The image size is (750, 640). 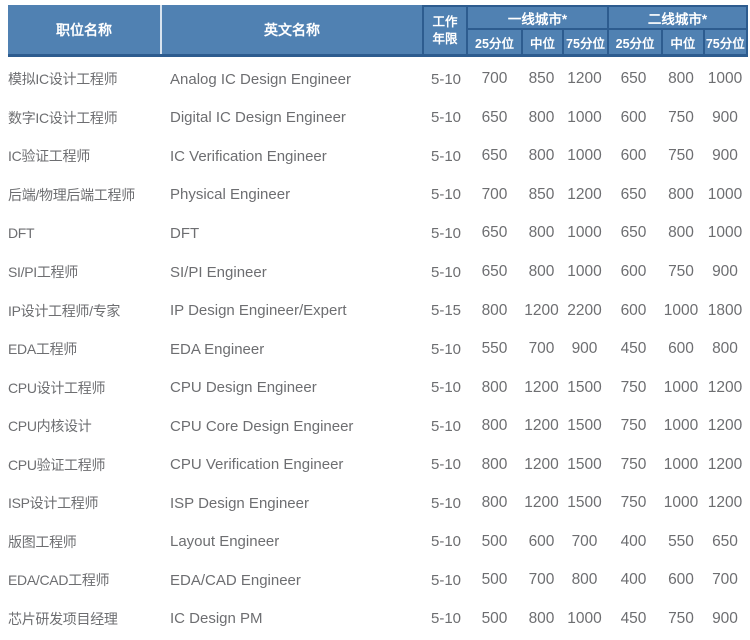 I want to click on job-title-zh: ISP设计工程师, so click(x=53, y=503).